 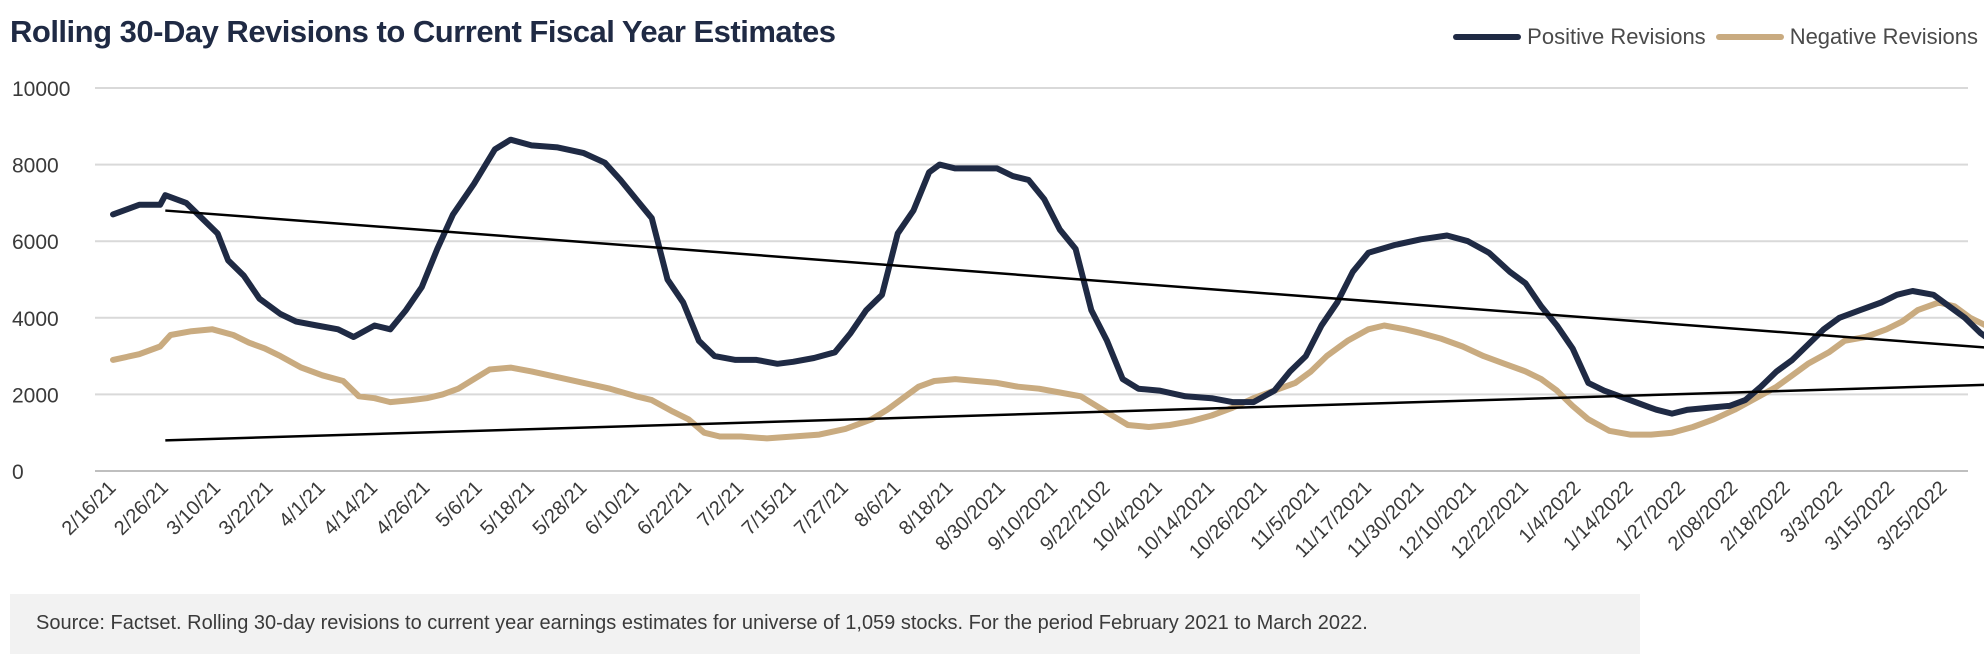 What do you see at coordinates (1883, 36) in the screenshot?
I see `legend-label-negative: Negative Revisions` at bounding box center [1883, 36].